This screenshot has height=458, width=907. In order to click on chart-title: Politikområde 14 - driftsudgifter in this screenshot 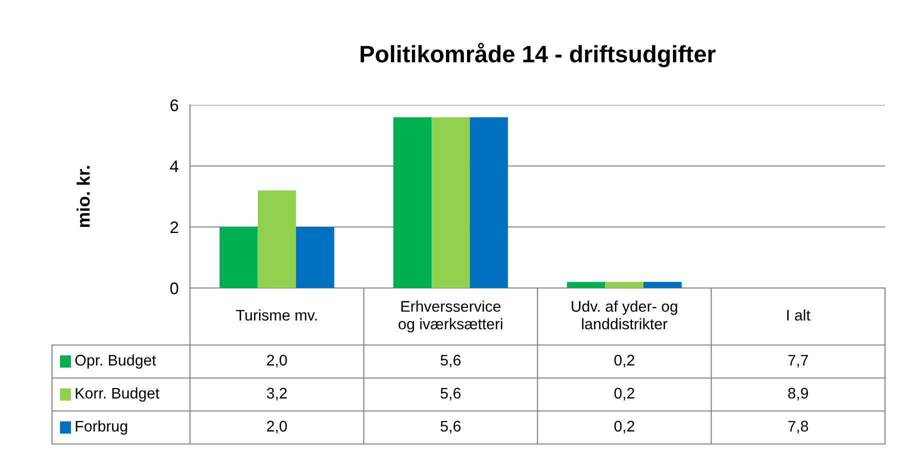, I will do `click(538, 55)`.